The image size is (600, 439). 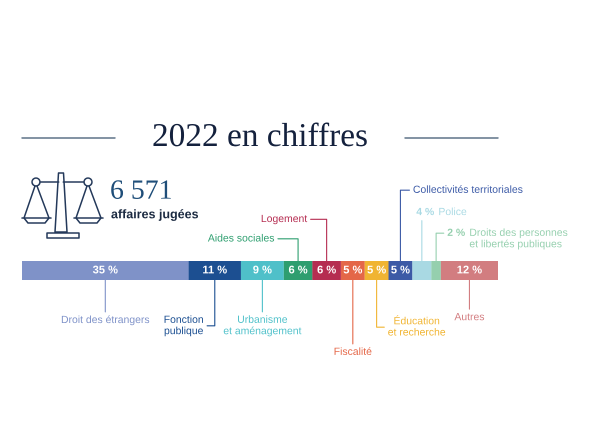 I want to click on text: Fiscalité, so click(x=353, y=351).